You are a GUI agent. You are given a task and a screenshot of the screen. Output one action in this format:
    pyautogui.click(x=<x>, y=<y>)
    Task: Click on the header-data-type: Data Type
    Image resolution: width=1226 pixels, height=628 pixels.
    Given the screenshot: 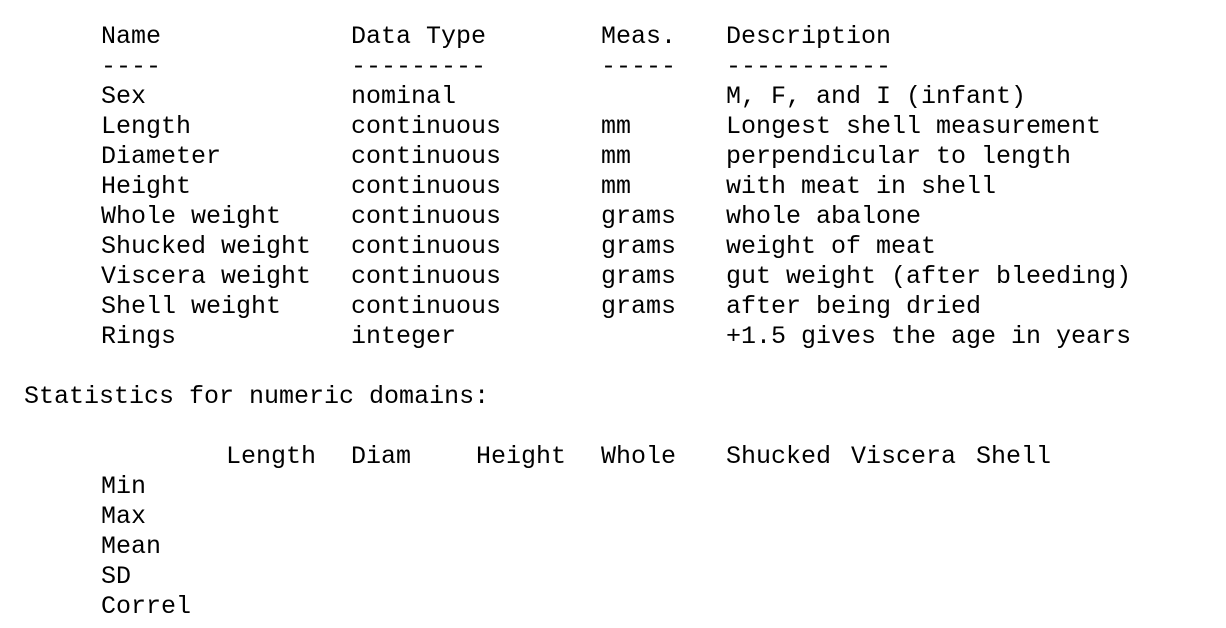 What is the action you would take?
    pyautogui.click(x=419, y=36)
    